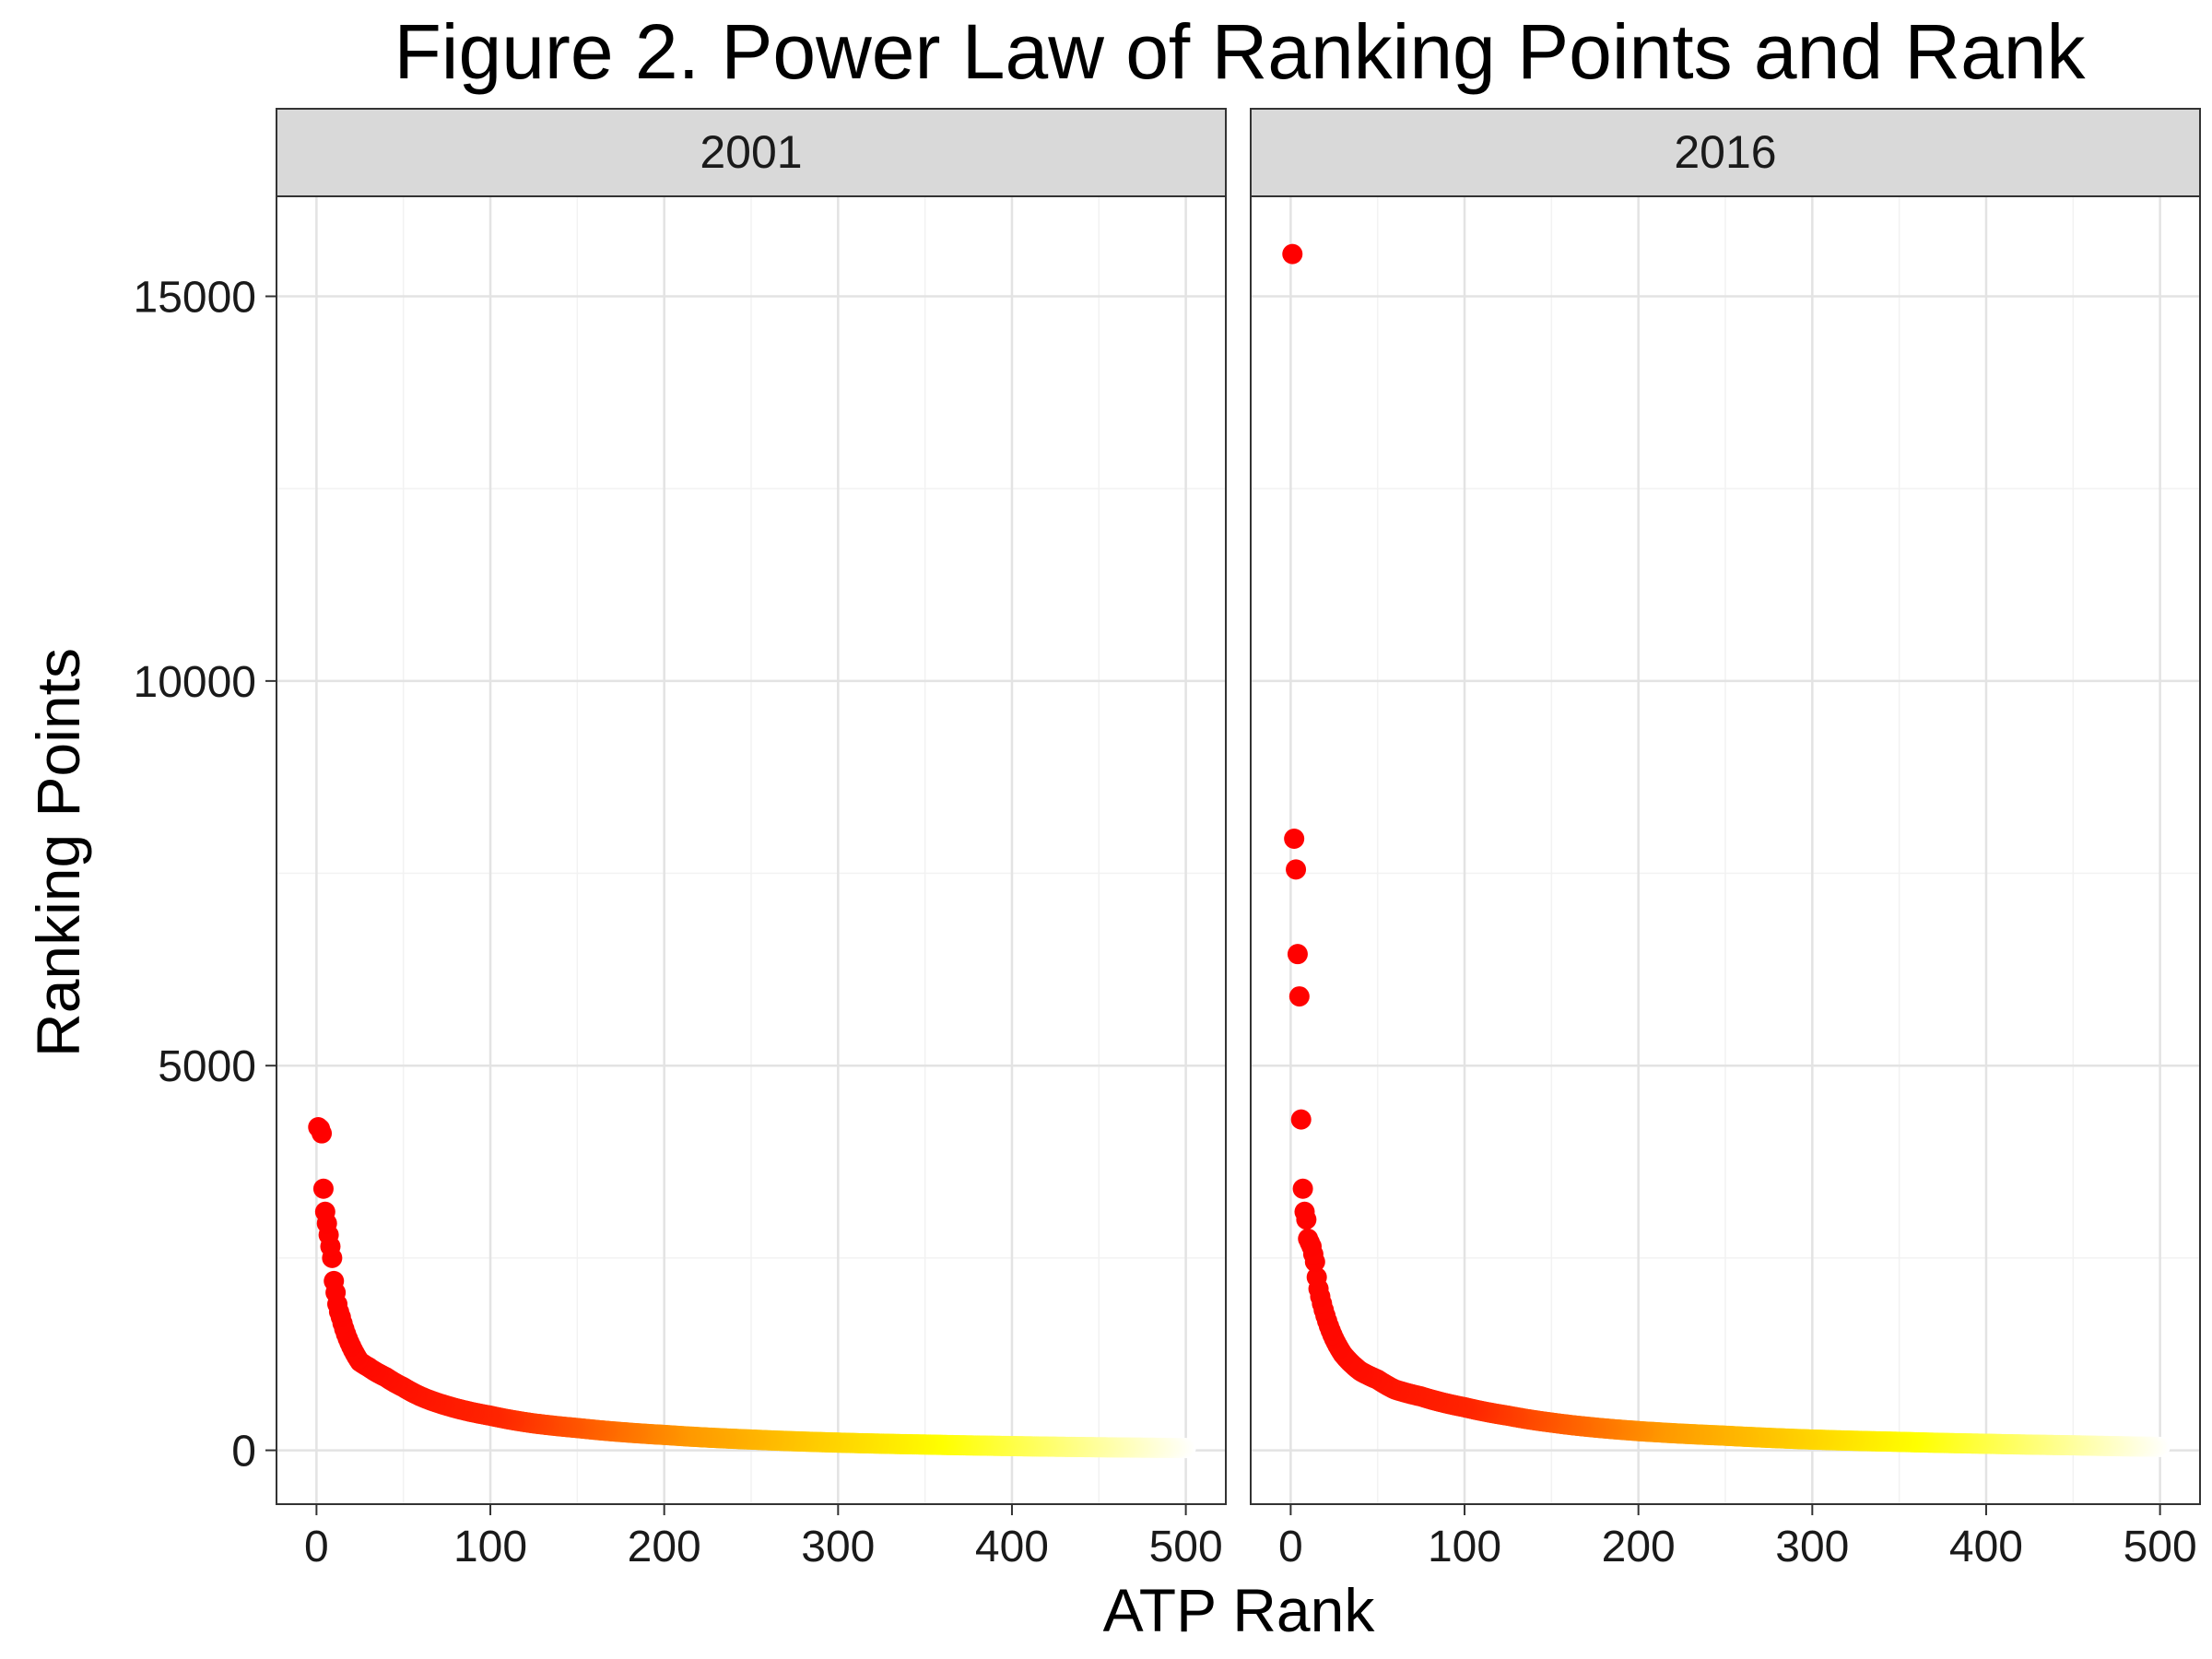 This screenshot has height=1659, width=2212. I want to click on facet-strip-label: 2016, so click(1725, 152).